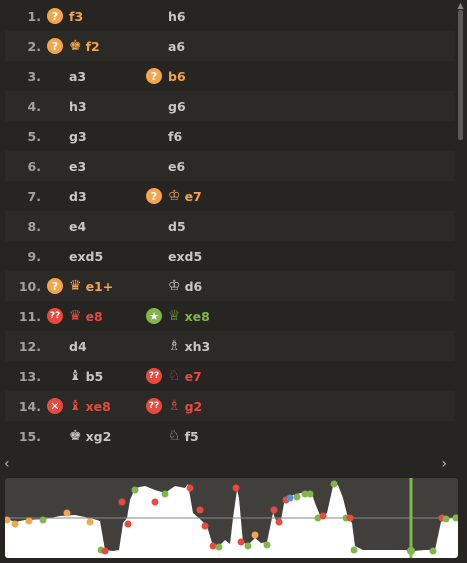  What do you see at coordinates (78, 76) in the screenshot?
I see `move-san: a3` at bounding box center [78, 76].